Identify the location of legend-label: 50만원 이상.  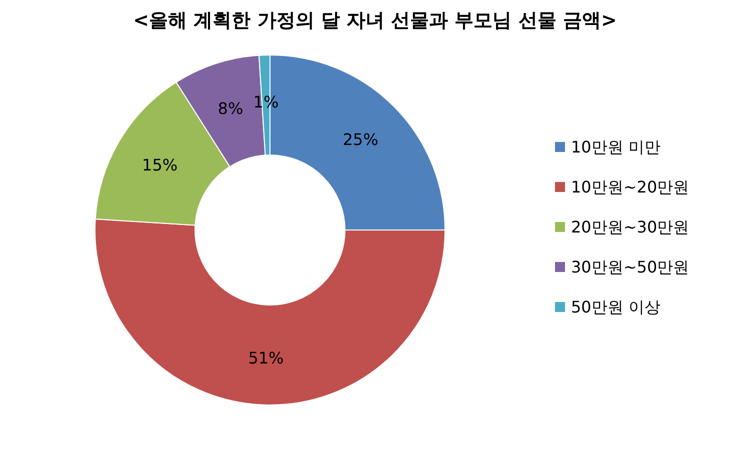
(615, 307).